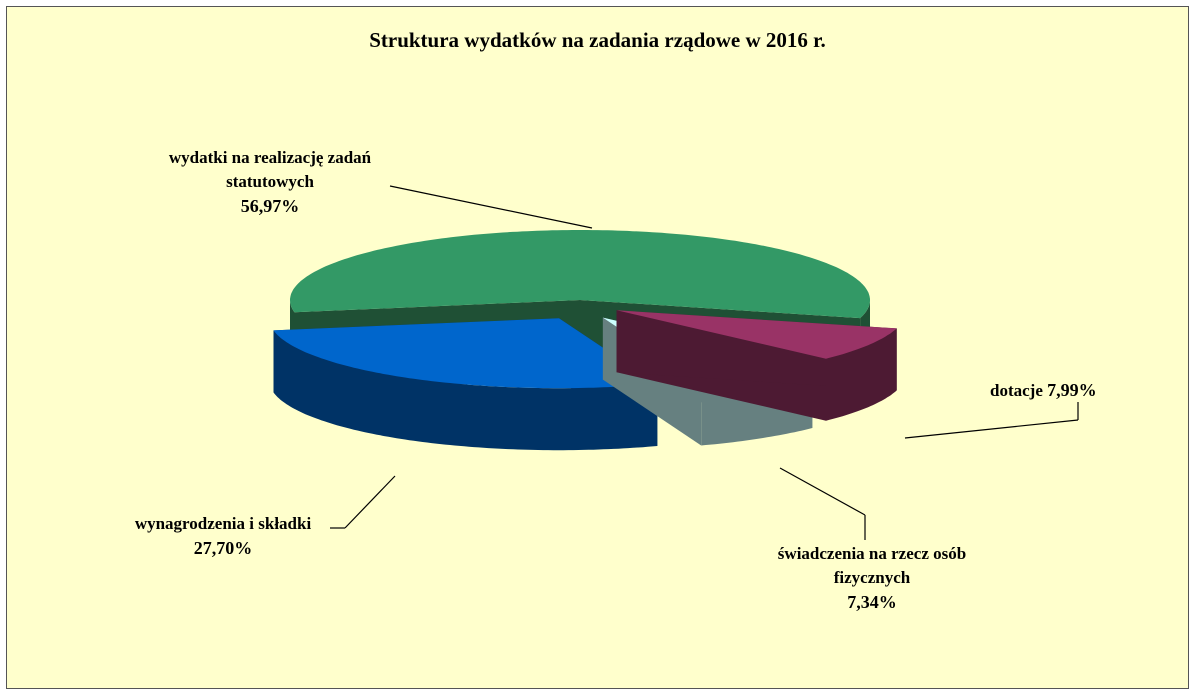  I want to click on value-label: 7,34%, so click(872, 602).